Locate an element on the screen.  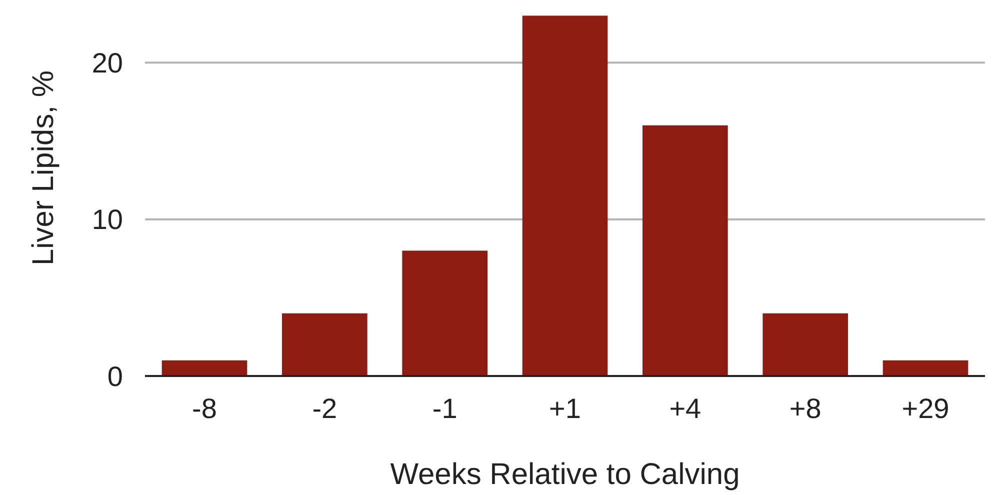
x-tick-label: -8 is located at coordinates (204, 408).